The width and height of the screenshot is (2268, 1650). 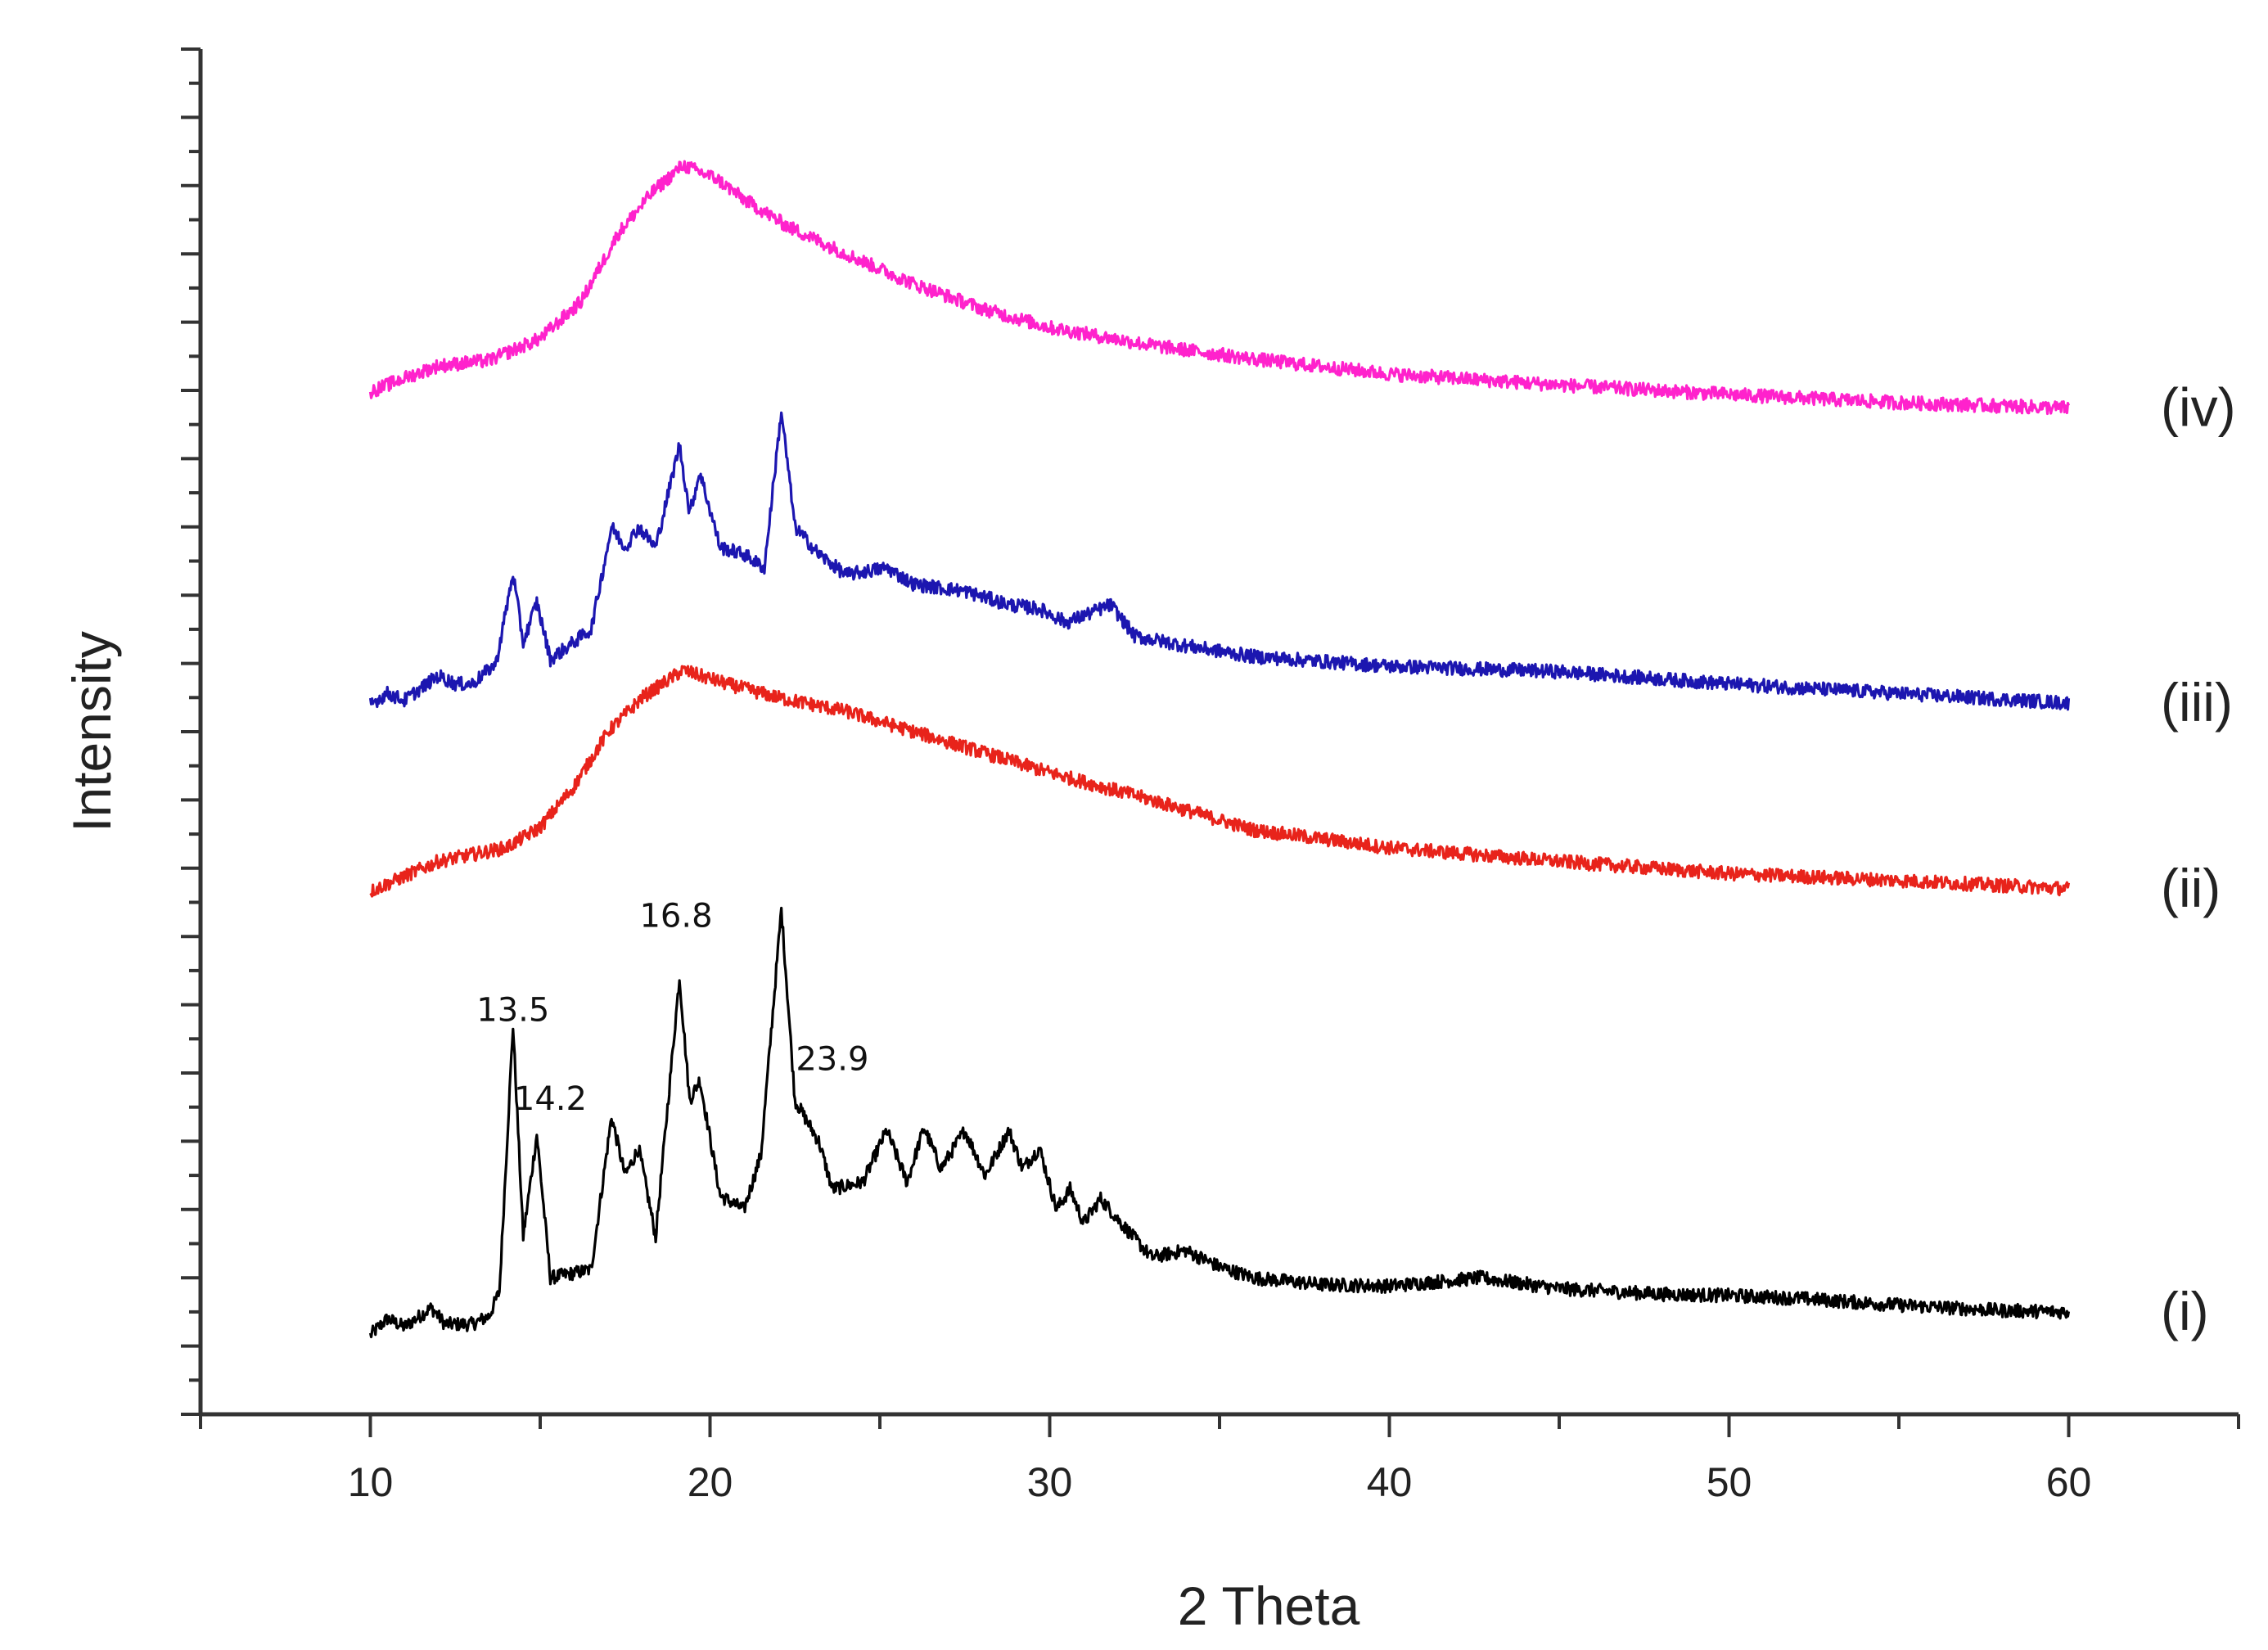 What do you see at coordinates (2191, 888) in the screenshot?
I see `series-label: (ii)` at bounding box center [2191, 888].